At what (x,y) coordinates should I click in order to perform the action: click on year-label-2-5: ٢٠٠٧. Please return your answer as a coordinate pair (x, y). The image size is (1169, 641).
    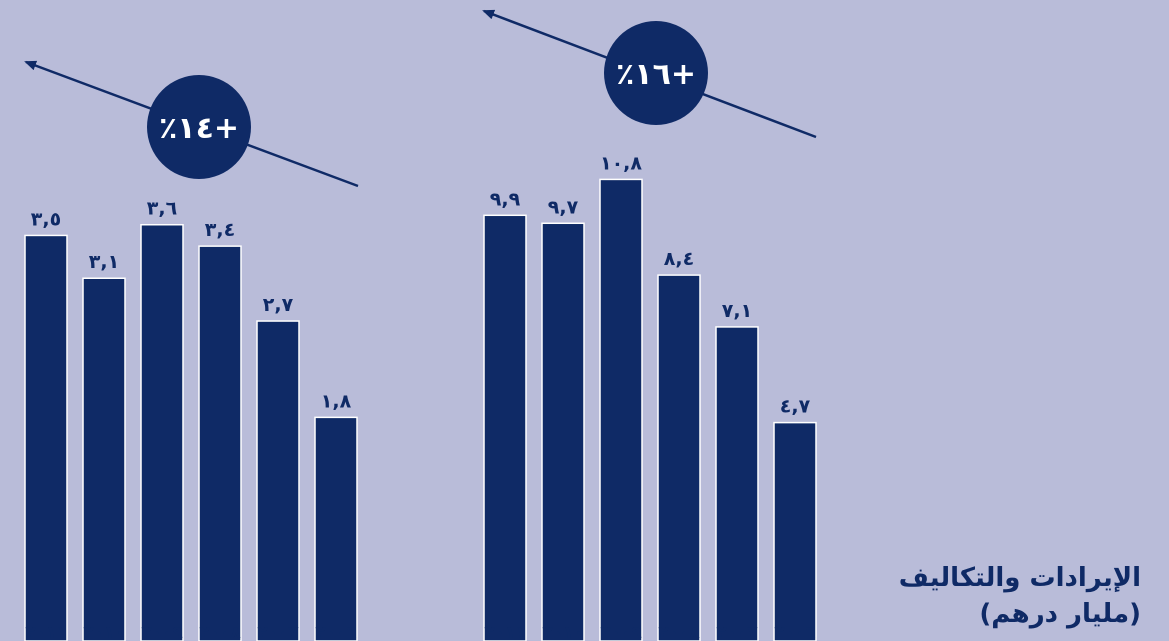
    Looking at the image, I should click on (737, 632).